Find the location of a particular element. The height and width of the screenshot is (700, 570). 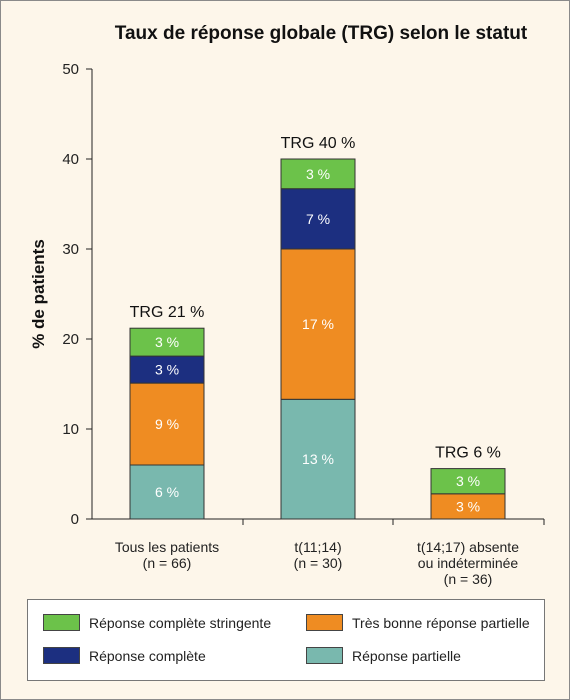

x-category-label: t(14;17) absente is located at coordinates (468, 547).